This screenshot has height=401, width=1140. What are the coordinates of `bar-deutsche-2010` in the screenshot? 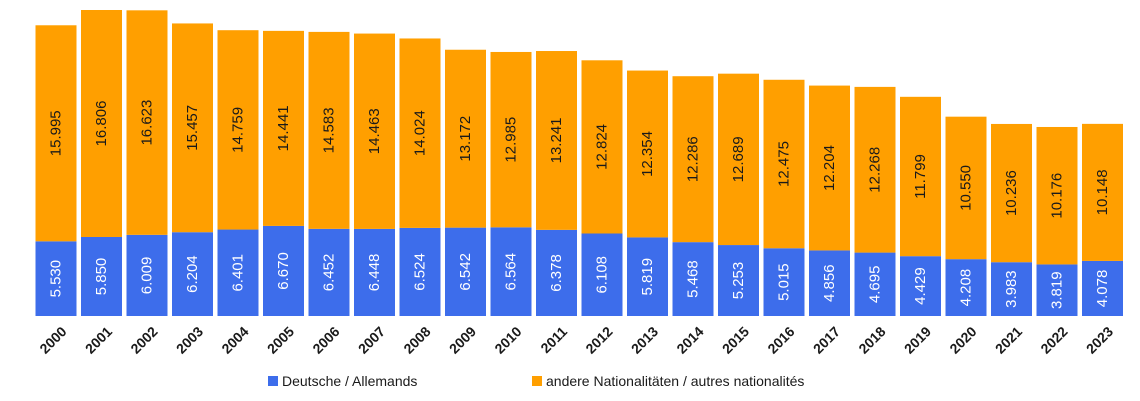 It's located at (511, 271).